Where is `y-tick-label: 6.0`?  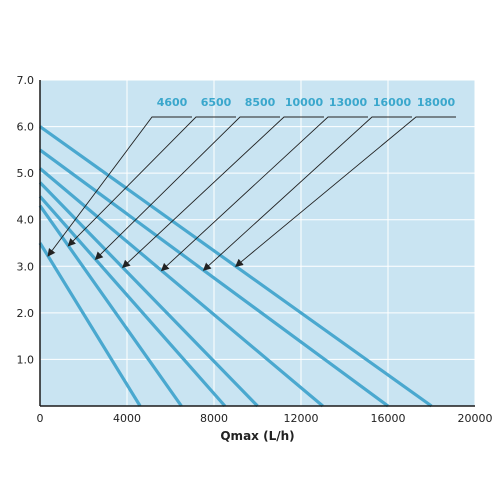
y-tick-label: 6.0 is located at coordinates (26, 127).